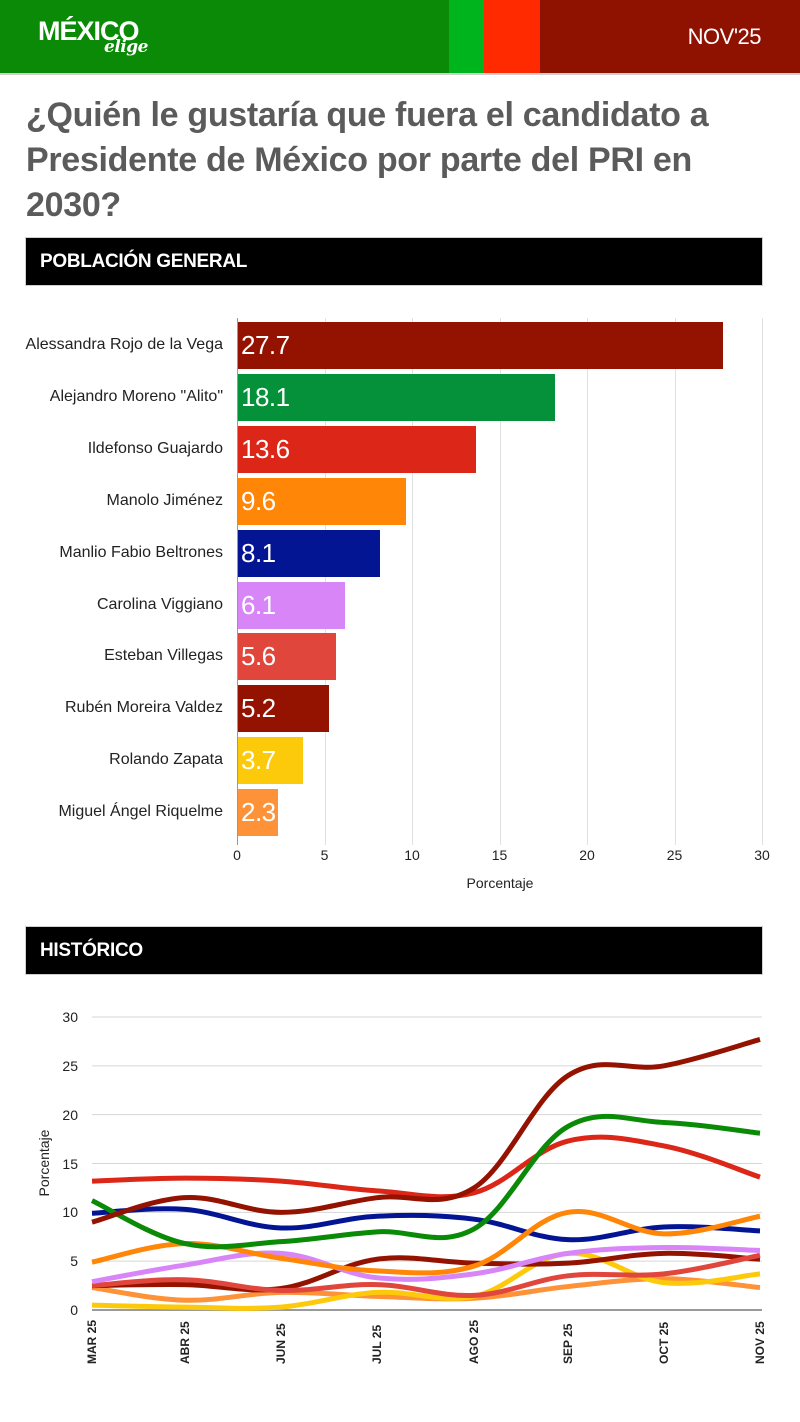 The height and width of the screenshot is (1422, 800). I want to click on bar-row: Rubén Moreira Valdez 5.2, so click(400, 709).